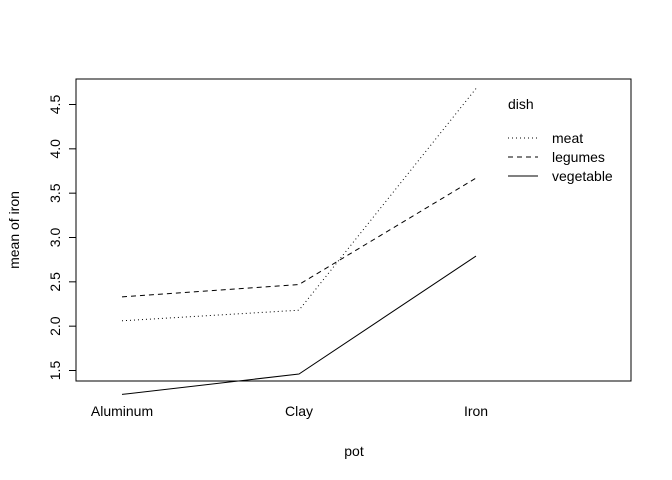 The width and height of the screenshot is (672, 480). Describe the element at coordinates (55, 238) in the screenshot. I see `y-tick-label: 3.0` at that location.